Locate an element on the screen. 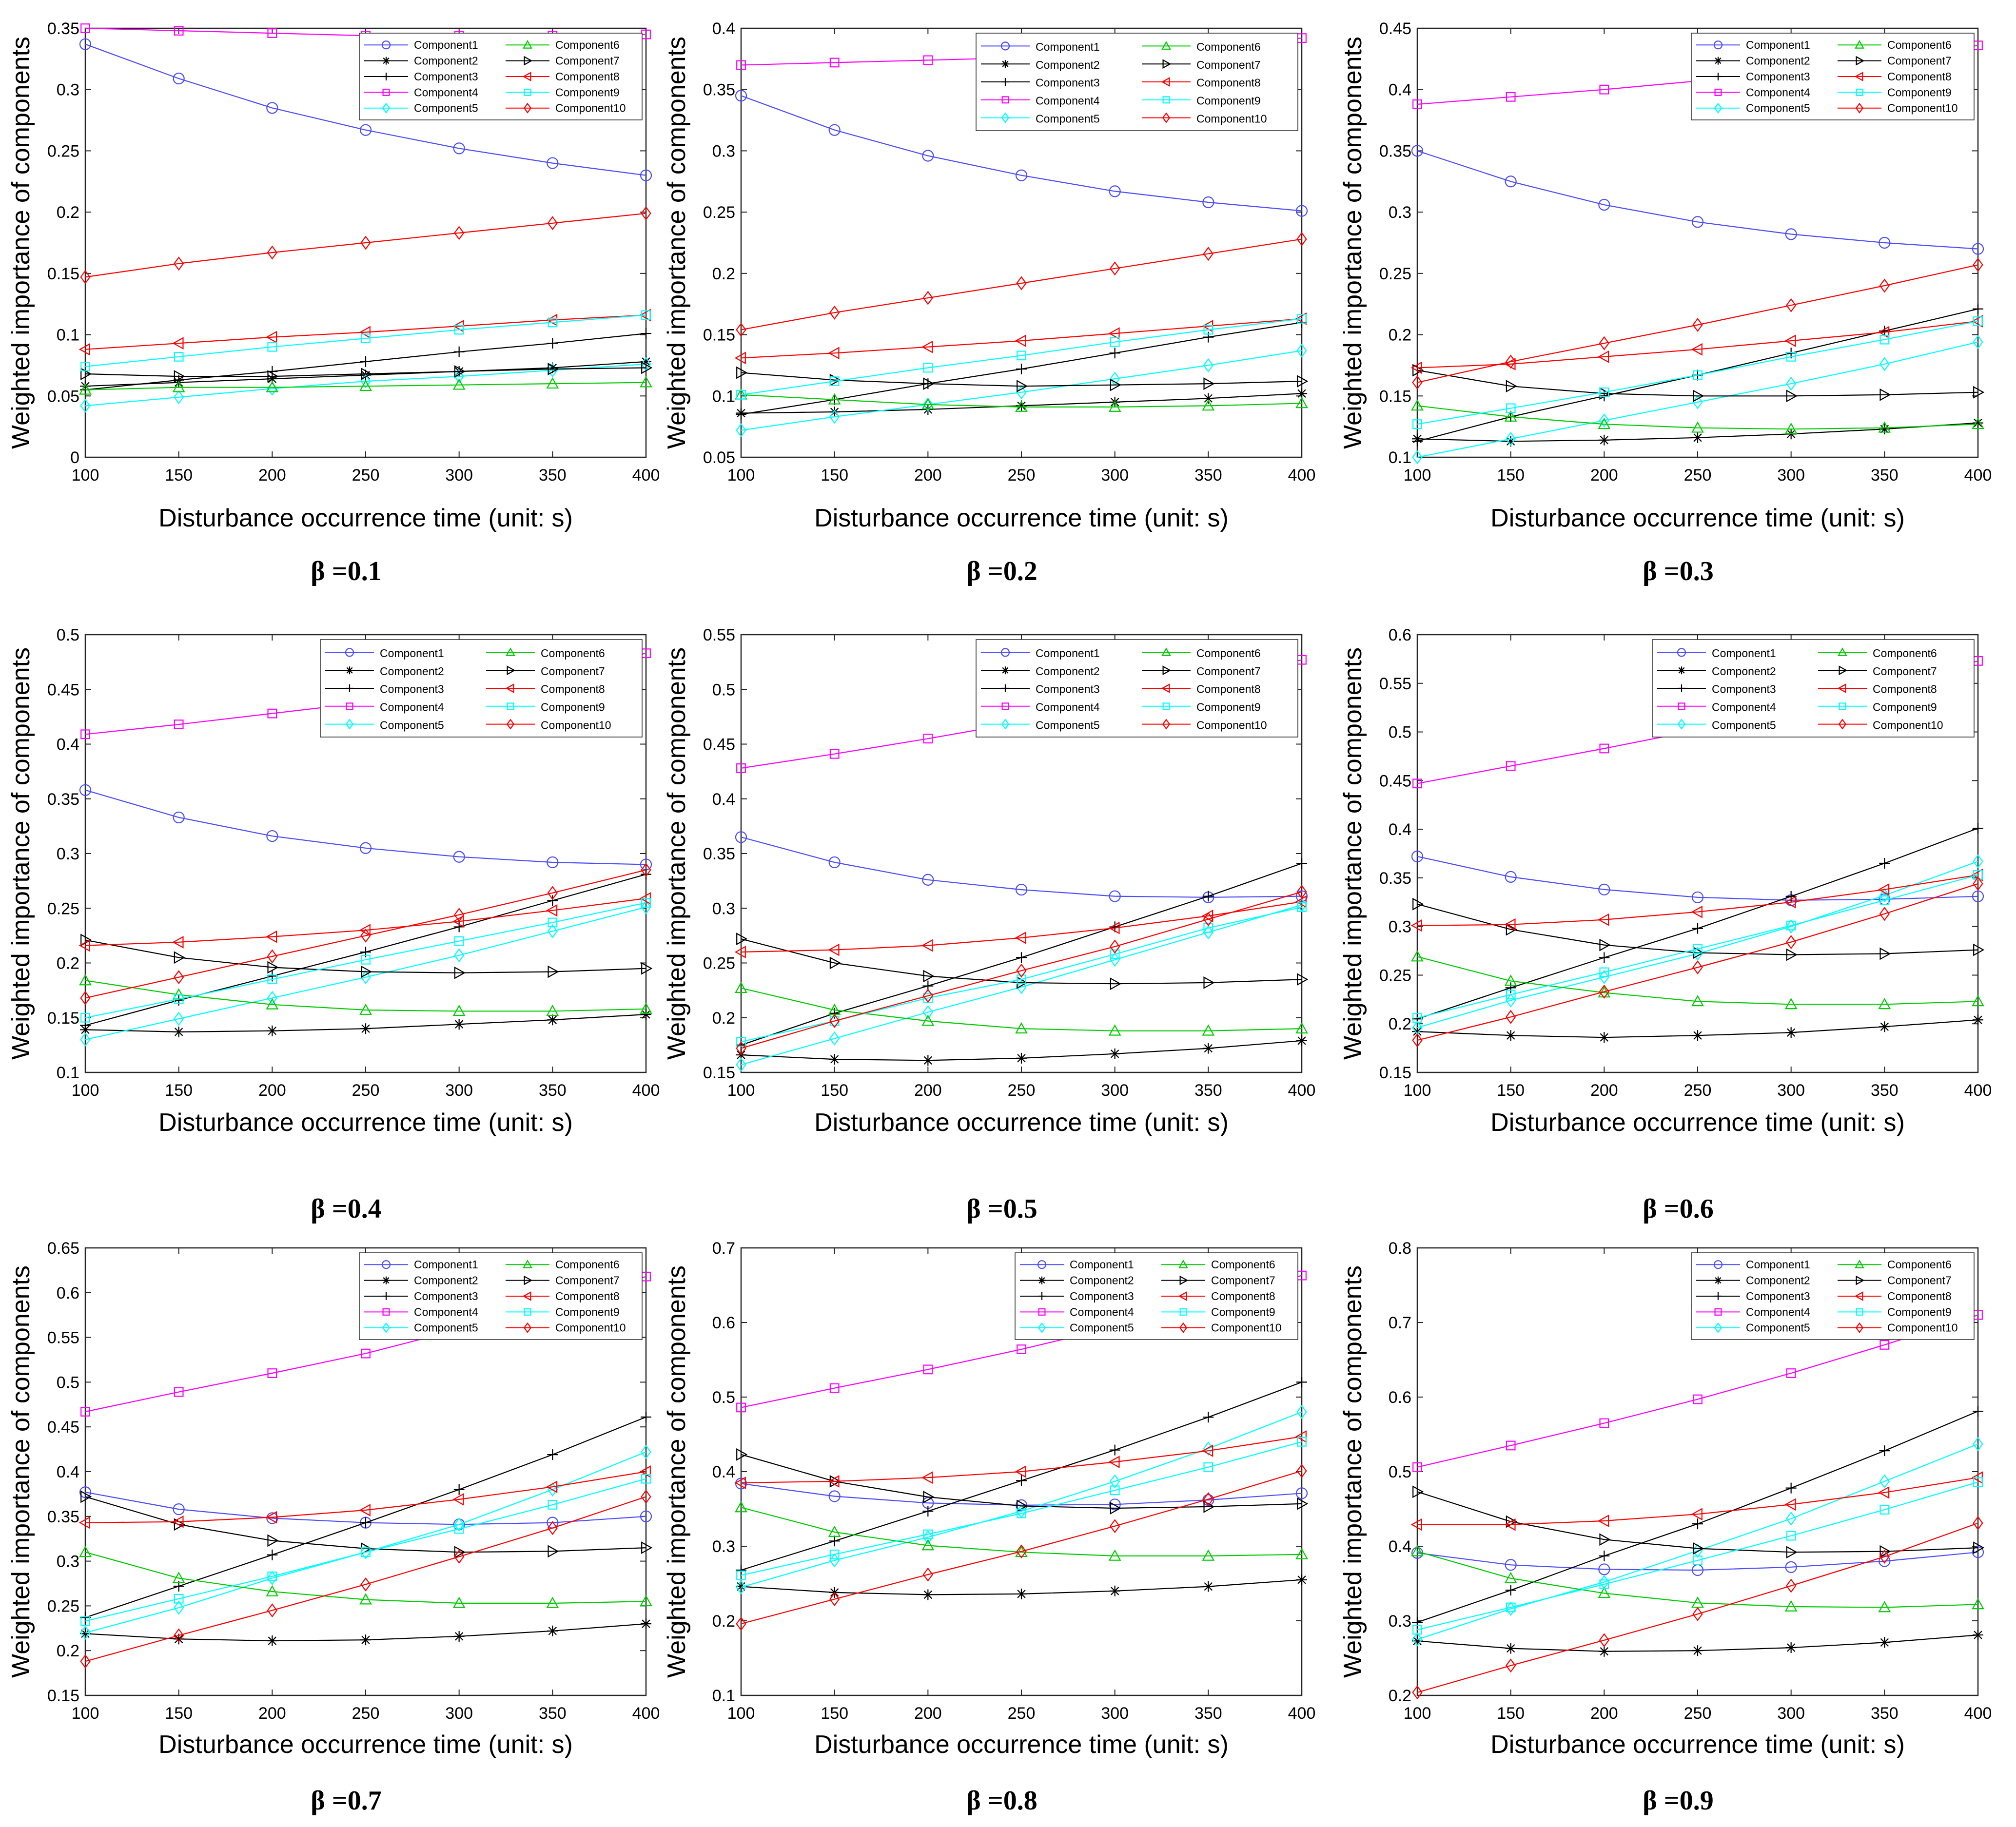 Image resolution: width=2016 pixels, height=1827 pixels. beta-caption: β =0.6 is located at coordinates (1678, 1209).